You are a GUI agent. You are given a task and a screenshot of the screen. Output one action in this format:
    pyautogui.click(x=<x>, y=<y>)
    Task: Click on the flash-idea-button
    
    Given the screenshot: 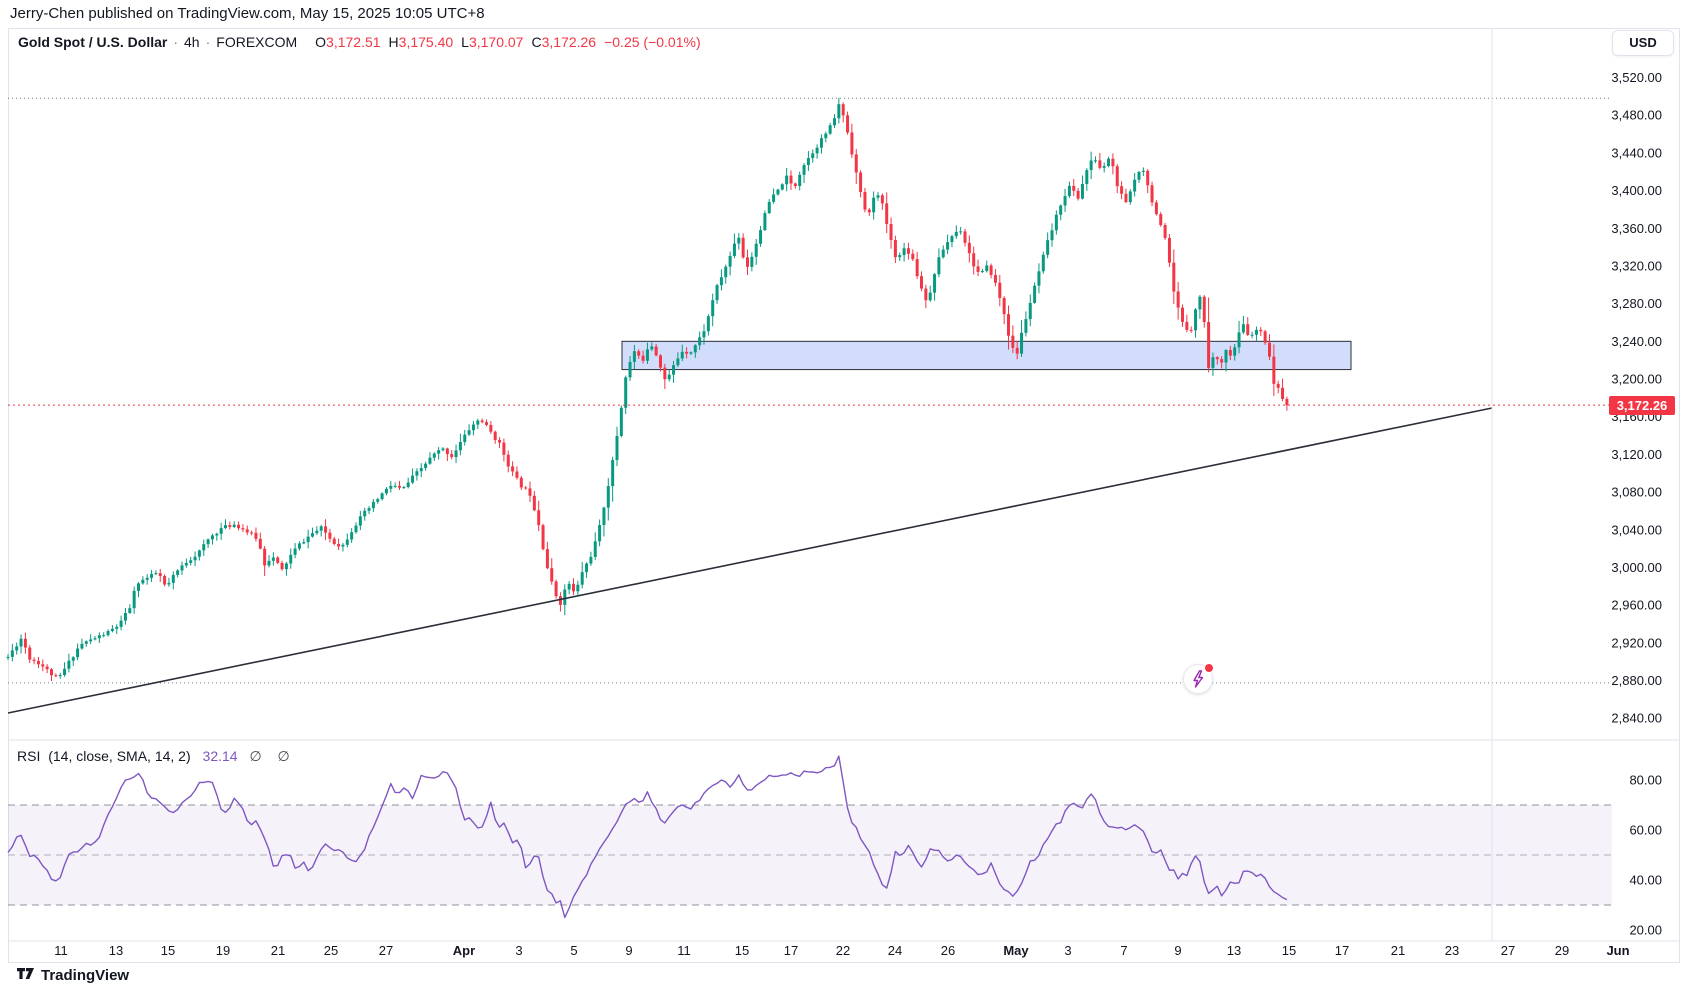 What is the action you would take?
    pyautogui.click(x=1198, y=678)
    